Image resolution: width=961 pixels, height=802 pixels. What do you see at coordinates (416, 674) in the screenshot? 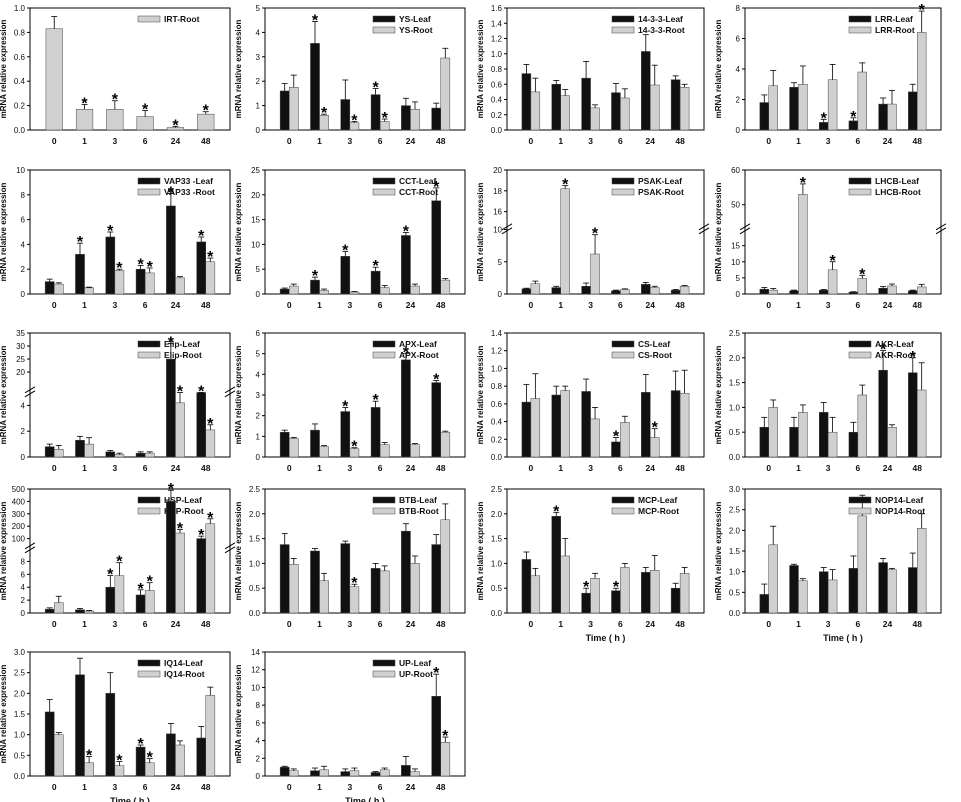
I see `legend-label: UP-Root` at bounding box center [416, 674].